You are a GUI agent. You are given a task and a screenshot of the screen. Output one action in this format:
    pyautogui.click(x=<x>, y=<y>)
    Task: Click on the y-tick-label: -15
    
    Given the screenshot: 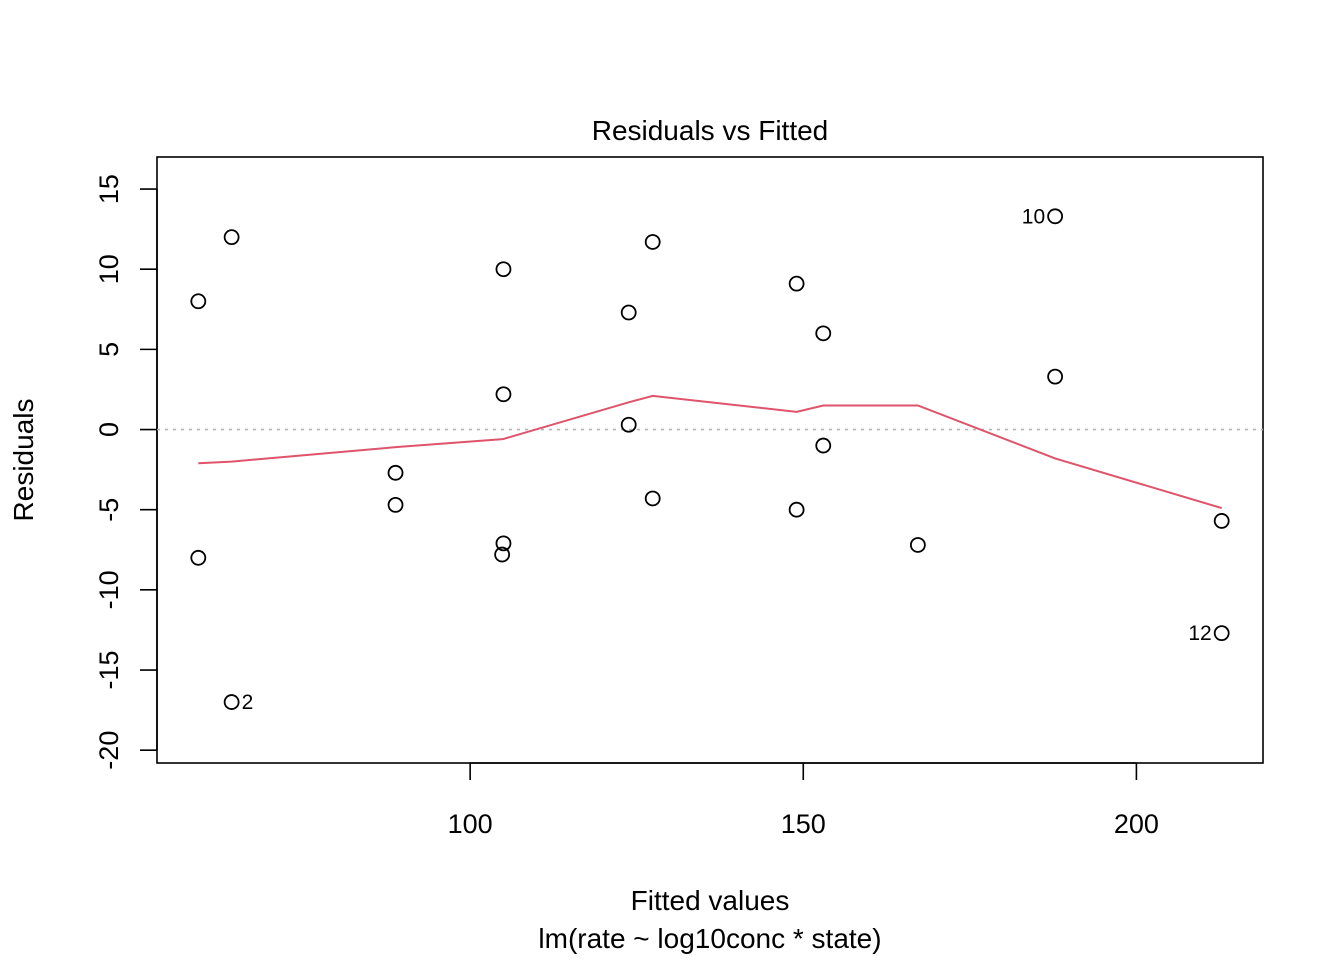 What is the action you would take?
    pyautogui.click(x=109, y=670)
    